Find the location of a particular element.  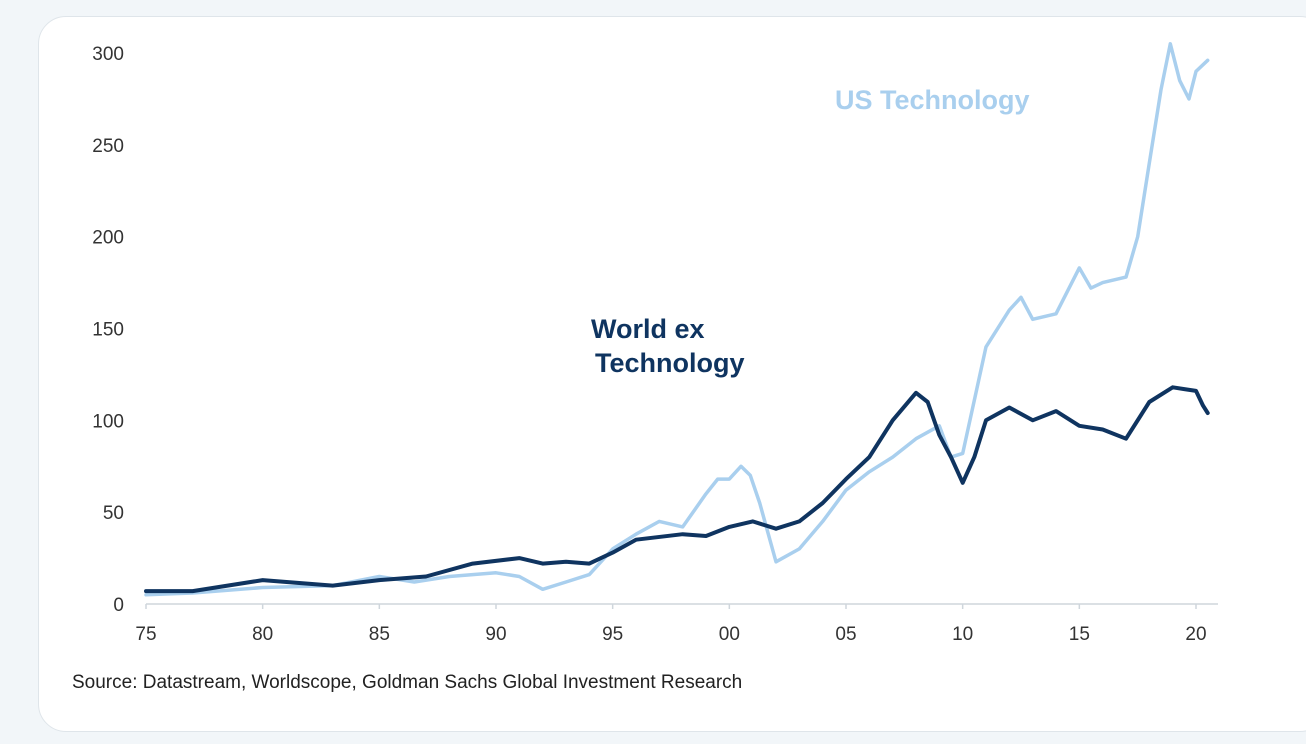

y-tick-label: 250 is located at coordinates (108, 146).